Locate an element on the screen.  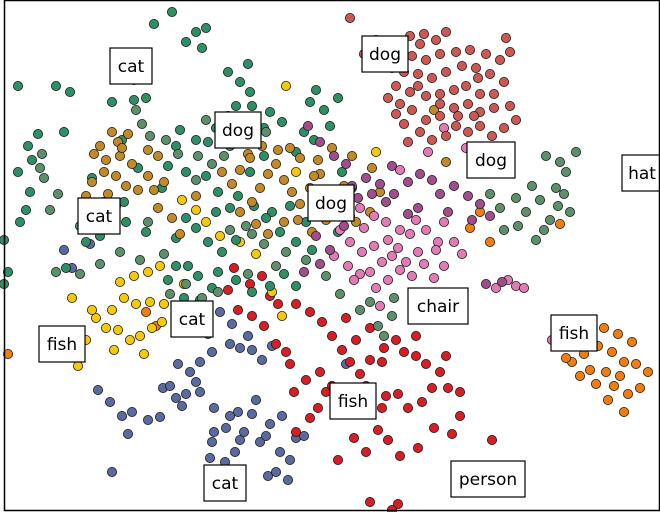
annotation-label-cat-3: cat is located at coordinates (192, 319).